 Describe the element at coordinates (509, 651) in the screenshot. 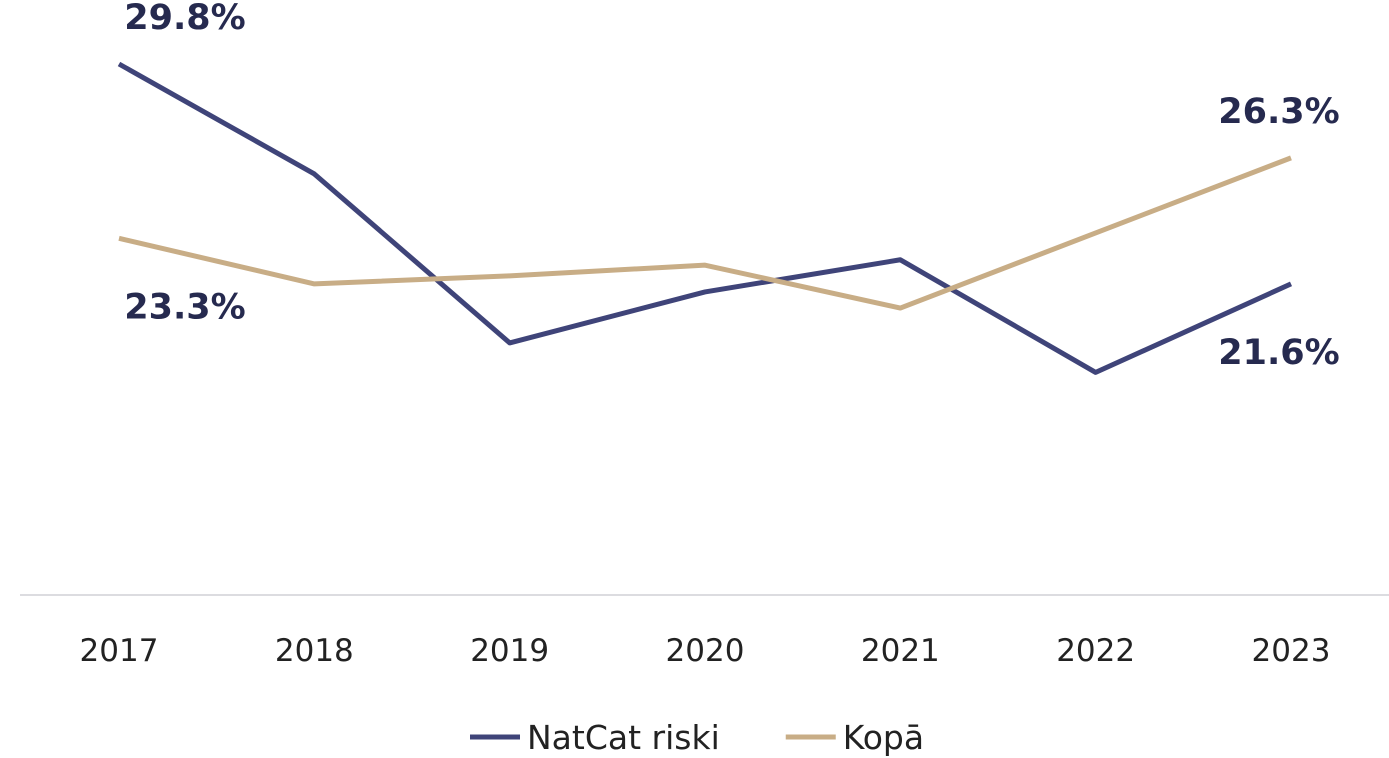

I see `x-tick-label: 2019` at that location.